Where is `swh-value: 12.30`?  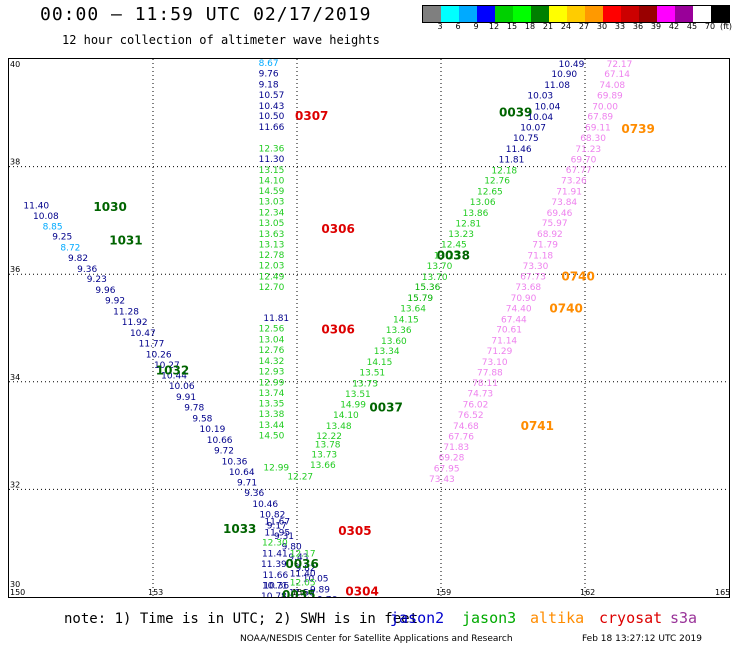
swh-value: 12.30 is located at coordinates (275, 544).